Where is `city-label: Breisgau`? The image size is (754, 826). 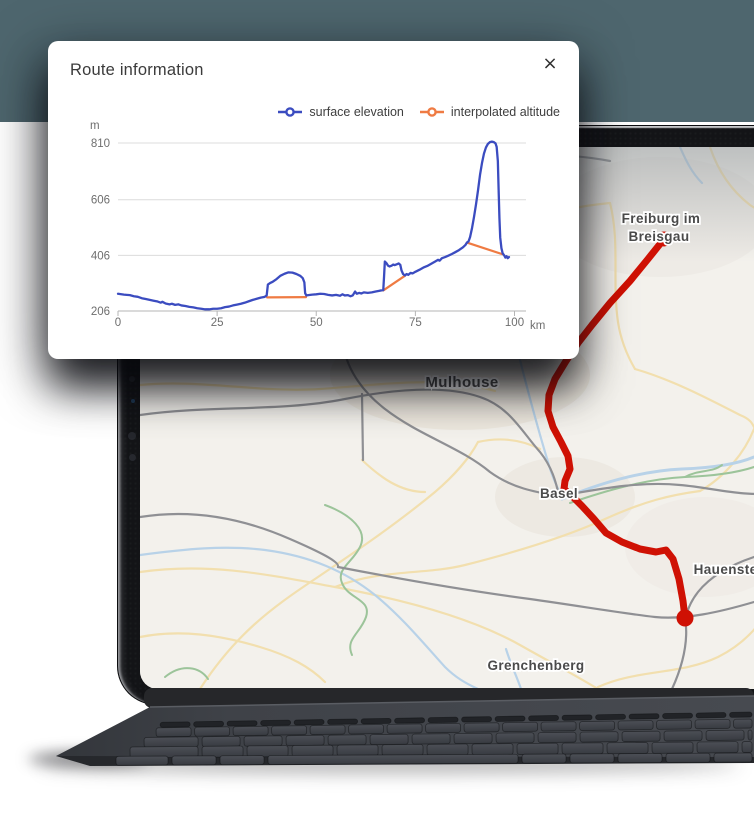 city-label: Breisgau is located at coordinates (659, 236).